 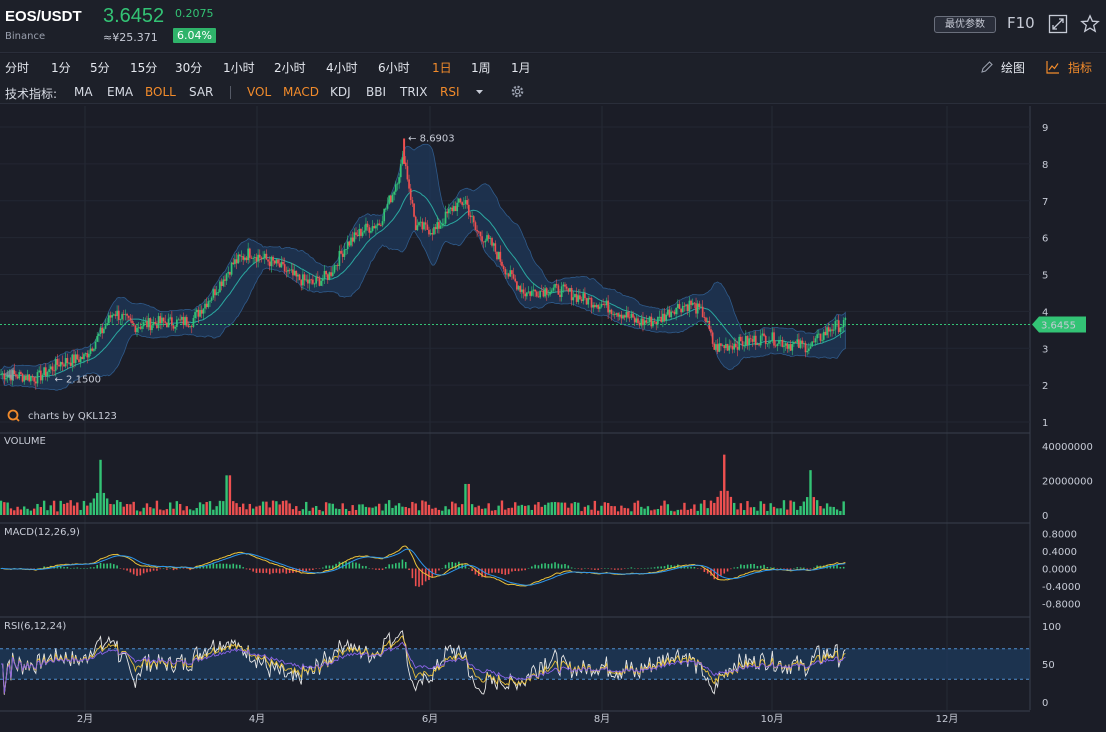 What do you see at coordinates (442, 68) in the screenshot?
I see `tf-1d: 1日` at bounding box center [442, 68].